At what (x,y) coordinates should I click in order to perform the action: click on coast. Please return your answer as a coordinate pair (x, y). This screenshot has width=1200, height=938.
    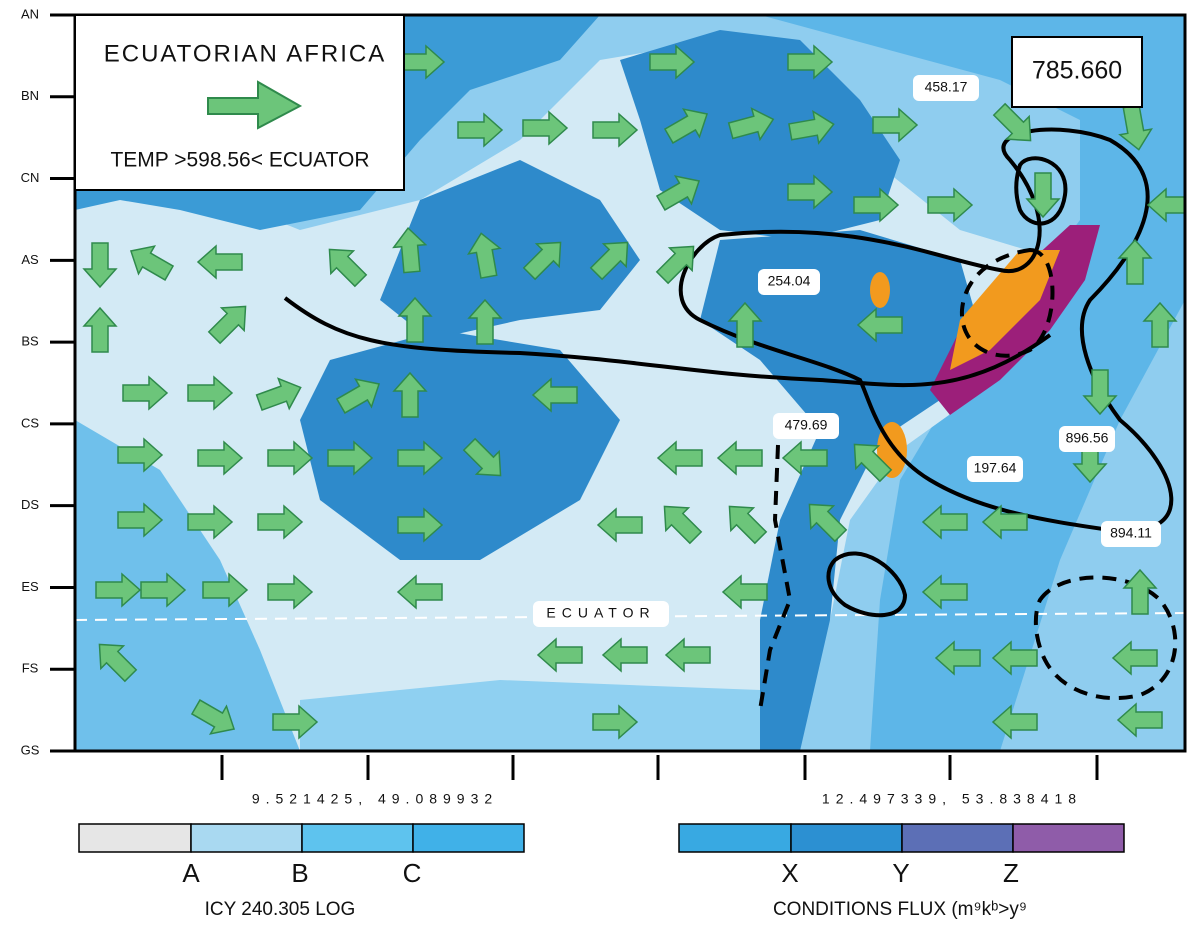
    Looking at the image, I should click on (530, 715).